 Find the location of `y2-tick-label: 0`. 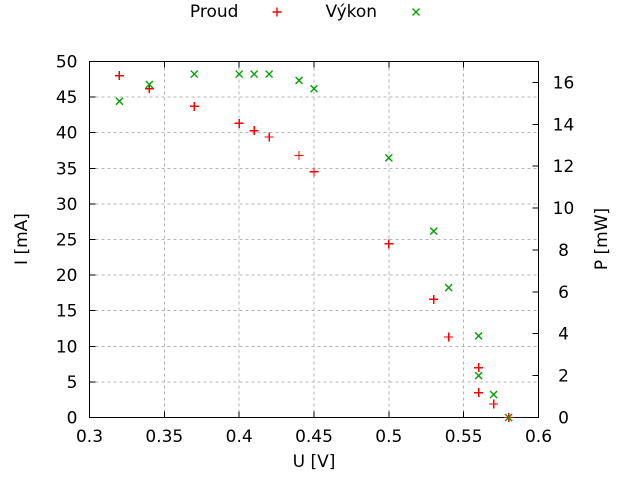

y2-tick-label: 0 is located at coordinates (563, 419).